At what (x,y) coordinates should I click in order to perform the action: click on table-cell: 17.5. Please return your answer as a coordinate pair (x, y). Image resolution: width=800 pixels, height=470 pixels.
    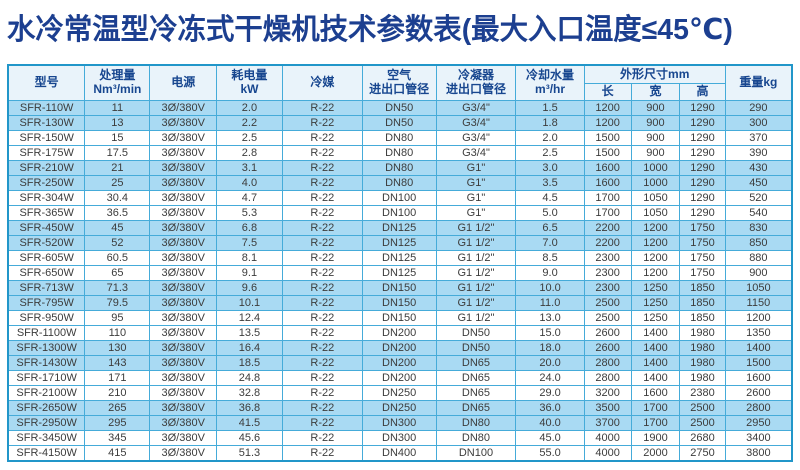
    Looking at the image, I should click on (117, 153).